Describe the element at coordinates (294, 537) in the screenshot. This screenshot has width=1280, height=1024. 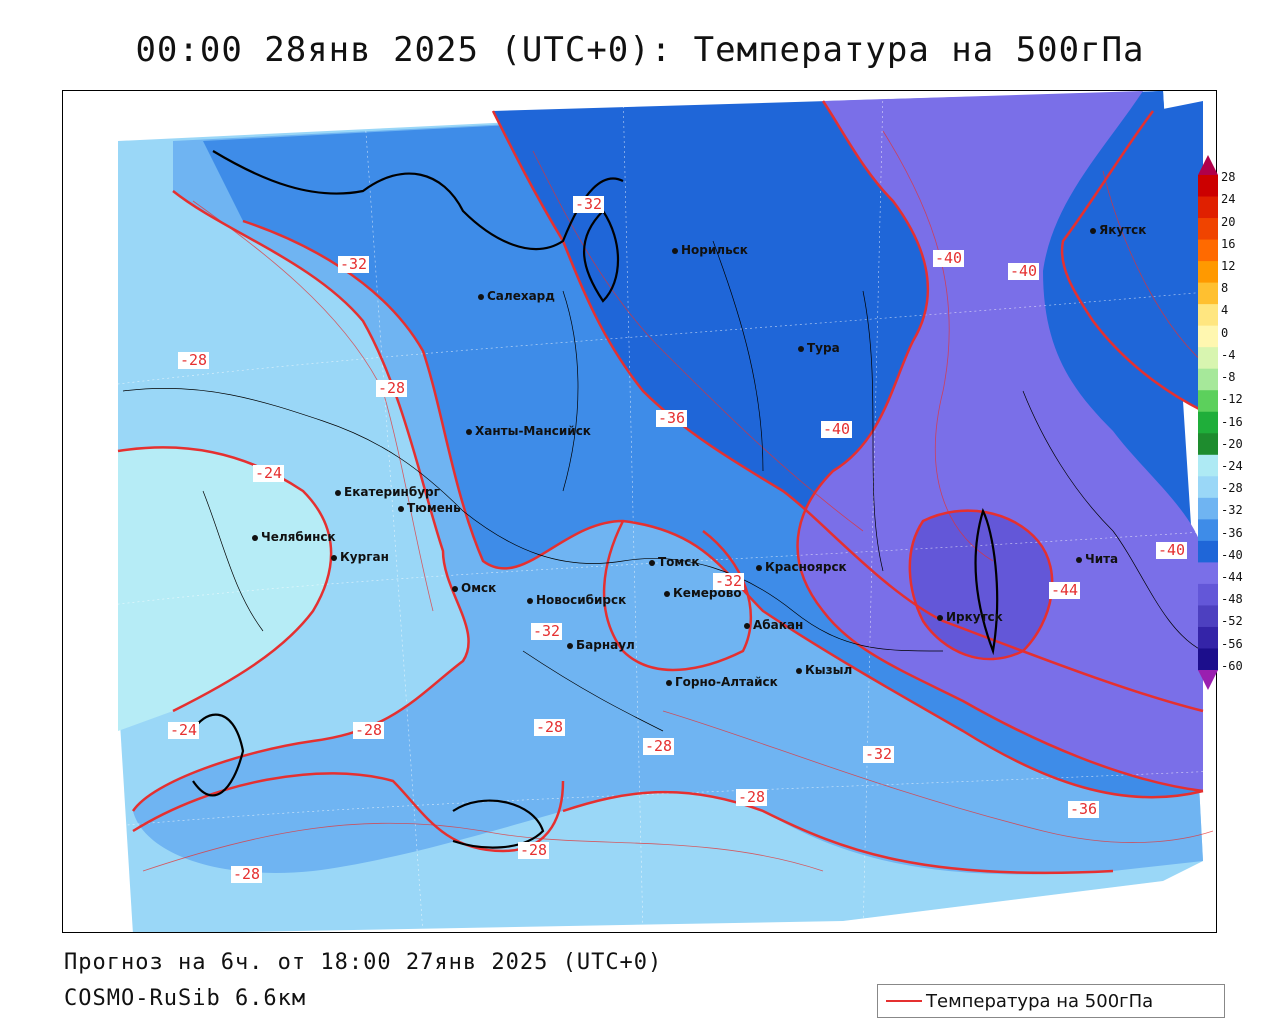
I see `city-marker: Челябинск` at that location.